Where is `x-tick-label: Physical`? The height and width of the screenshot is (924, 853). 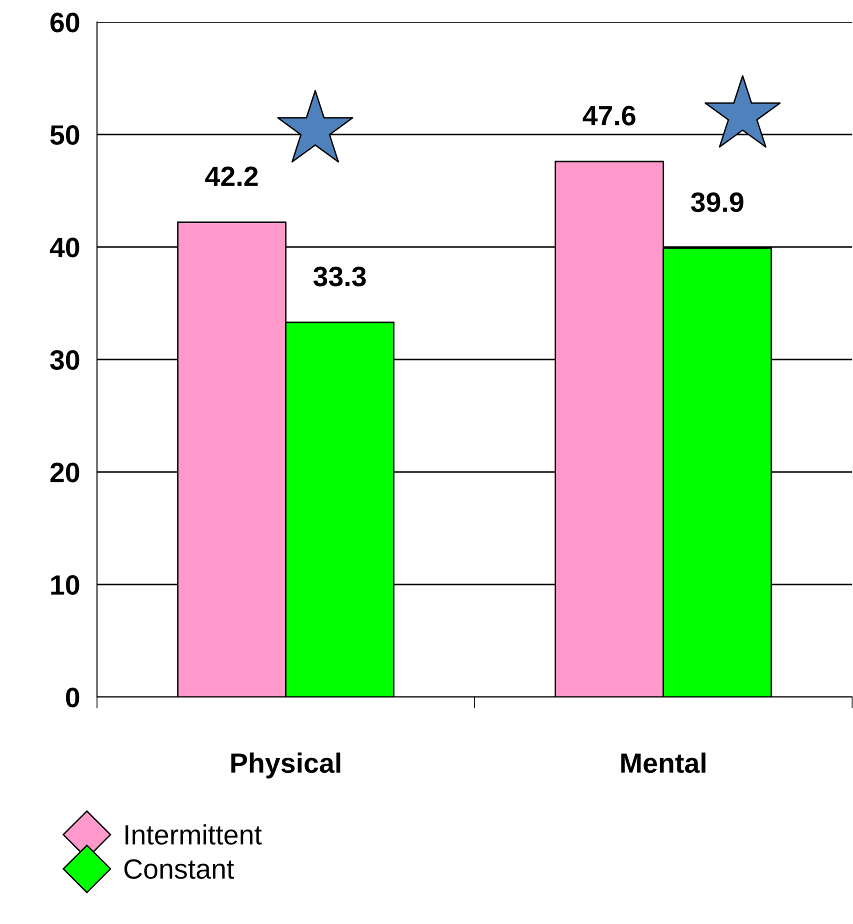 x-tick-label: Physical is located at coordinates (285, 765).